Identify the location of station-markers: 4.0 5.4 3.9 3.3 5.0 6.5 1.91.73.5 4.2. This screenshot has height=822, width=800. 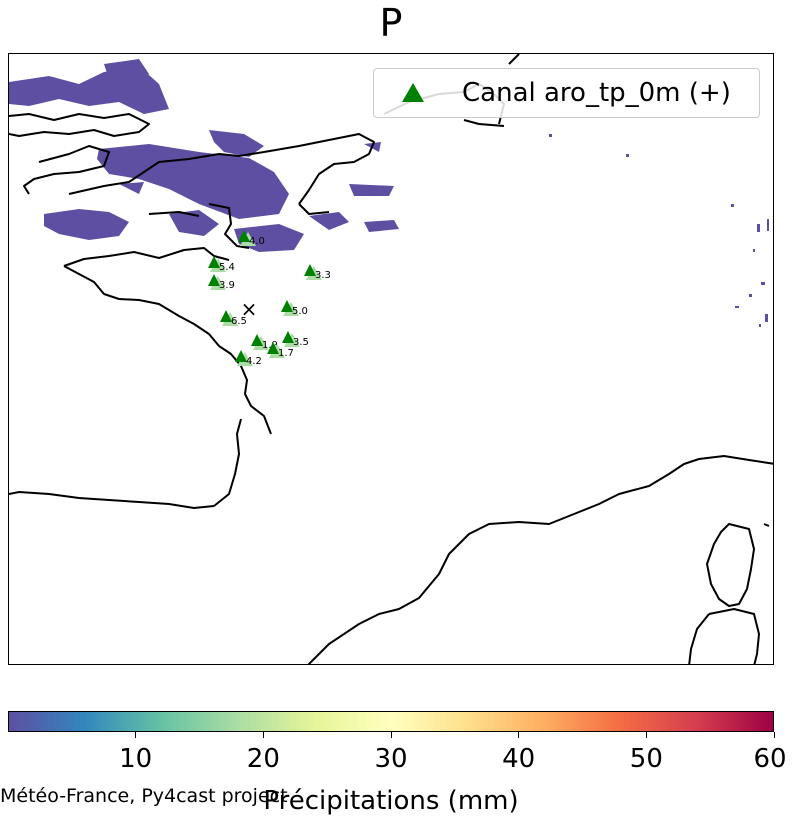
(269, 298).